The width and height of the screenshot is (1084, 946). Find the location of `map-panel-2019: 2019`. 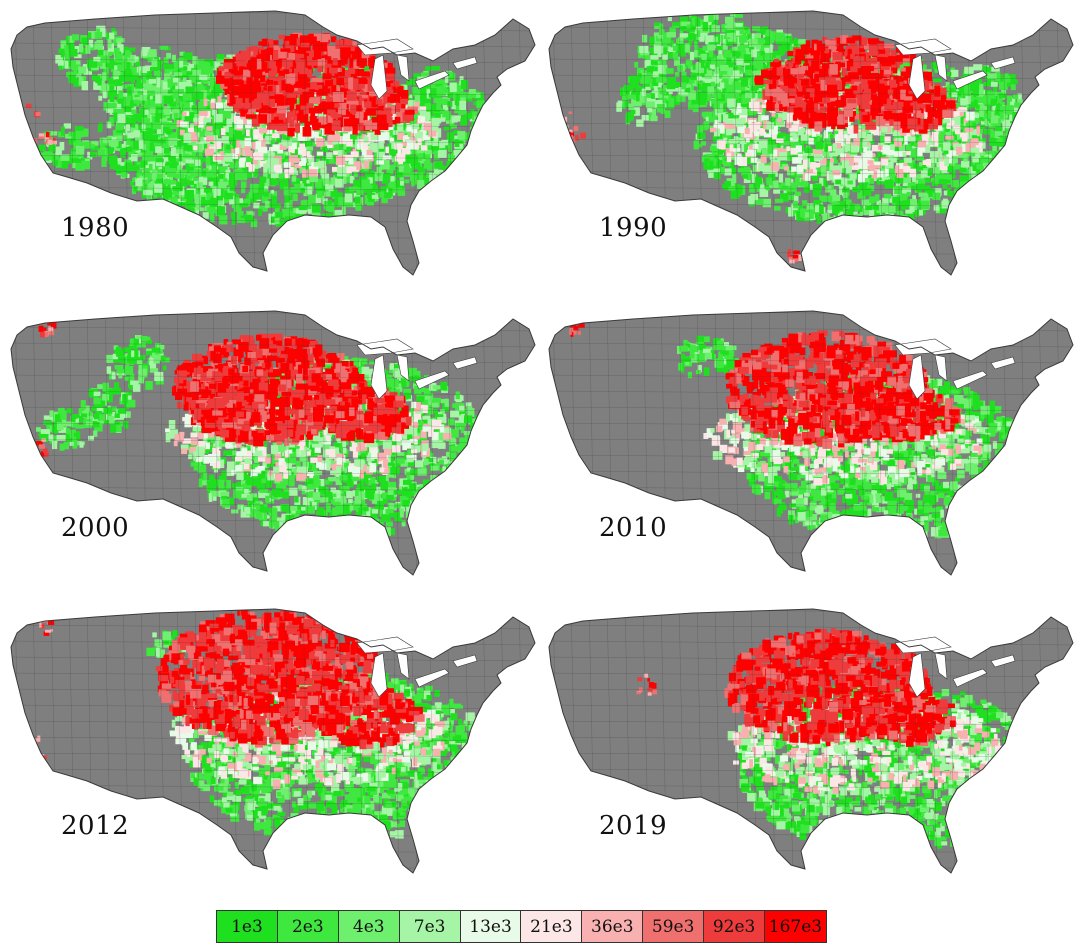

map-panel-2019: 2019 is located at coordinates (810, 742).